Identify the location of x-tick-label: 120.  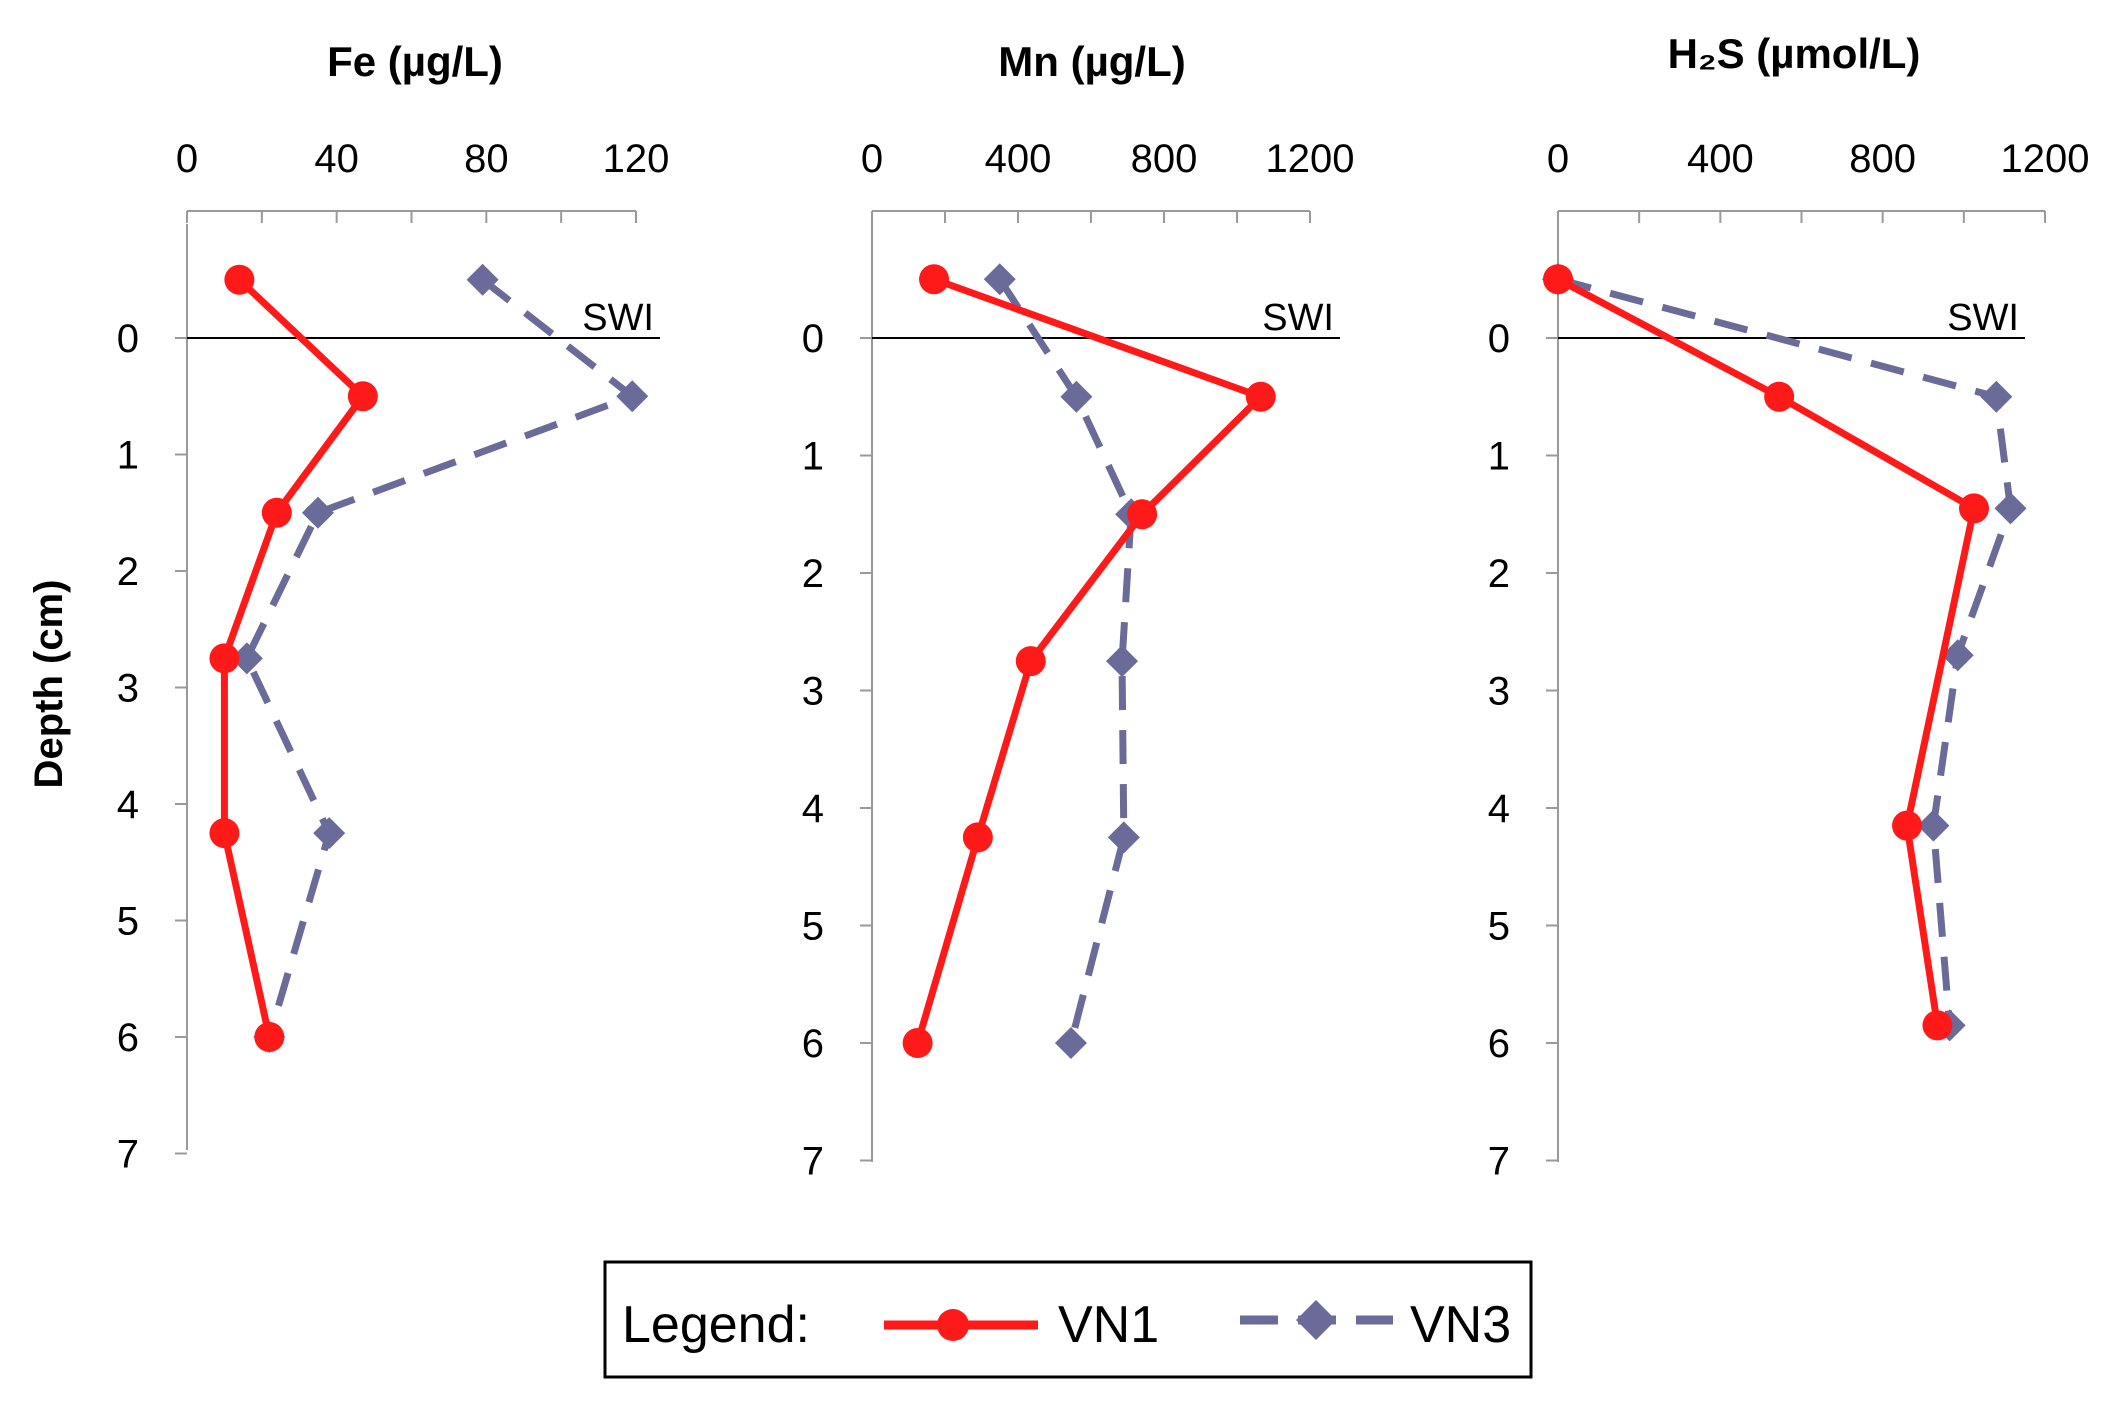
(636, 159).